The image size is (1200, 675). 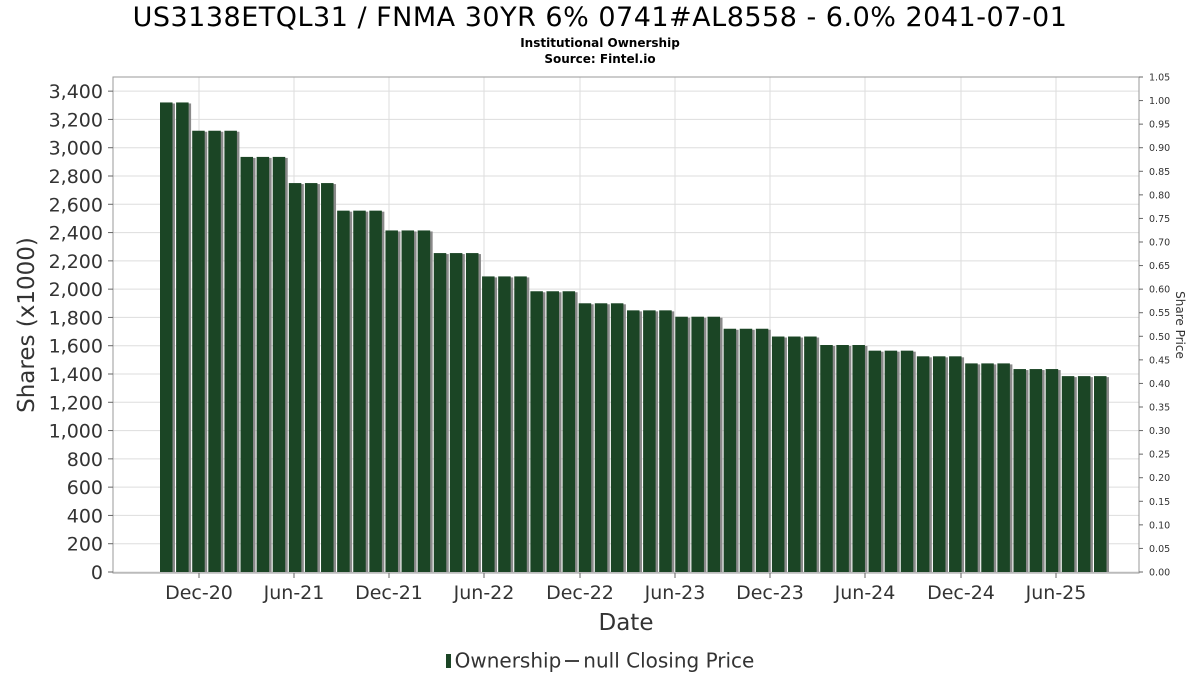 What do you see at coordinates (76, 92) in the screenshot?
I see `y-tick-label: 3,400` at bounding box center [76, 92].